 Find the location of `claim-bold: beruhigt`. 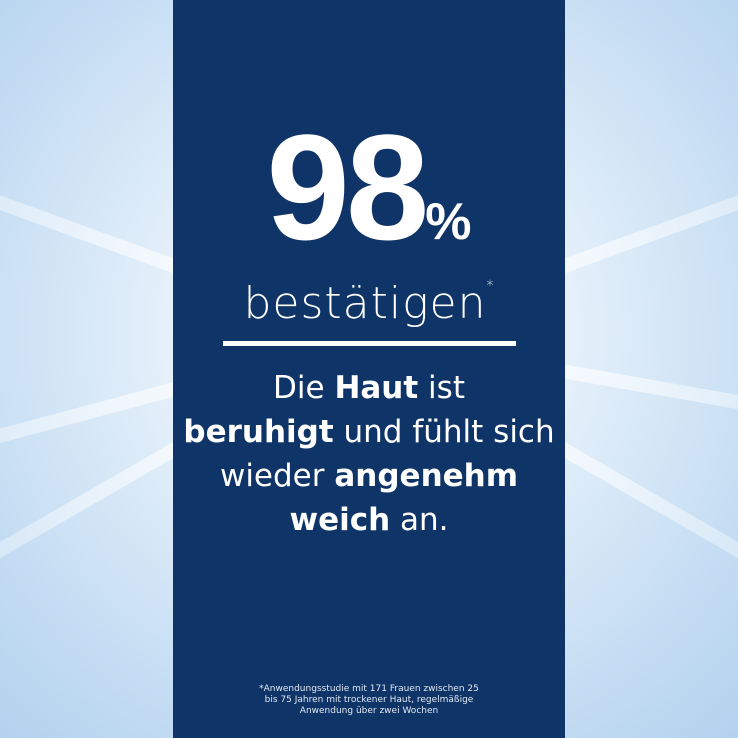

claim-bold: beruhigt is located at coordinates (258, 432).